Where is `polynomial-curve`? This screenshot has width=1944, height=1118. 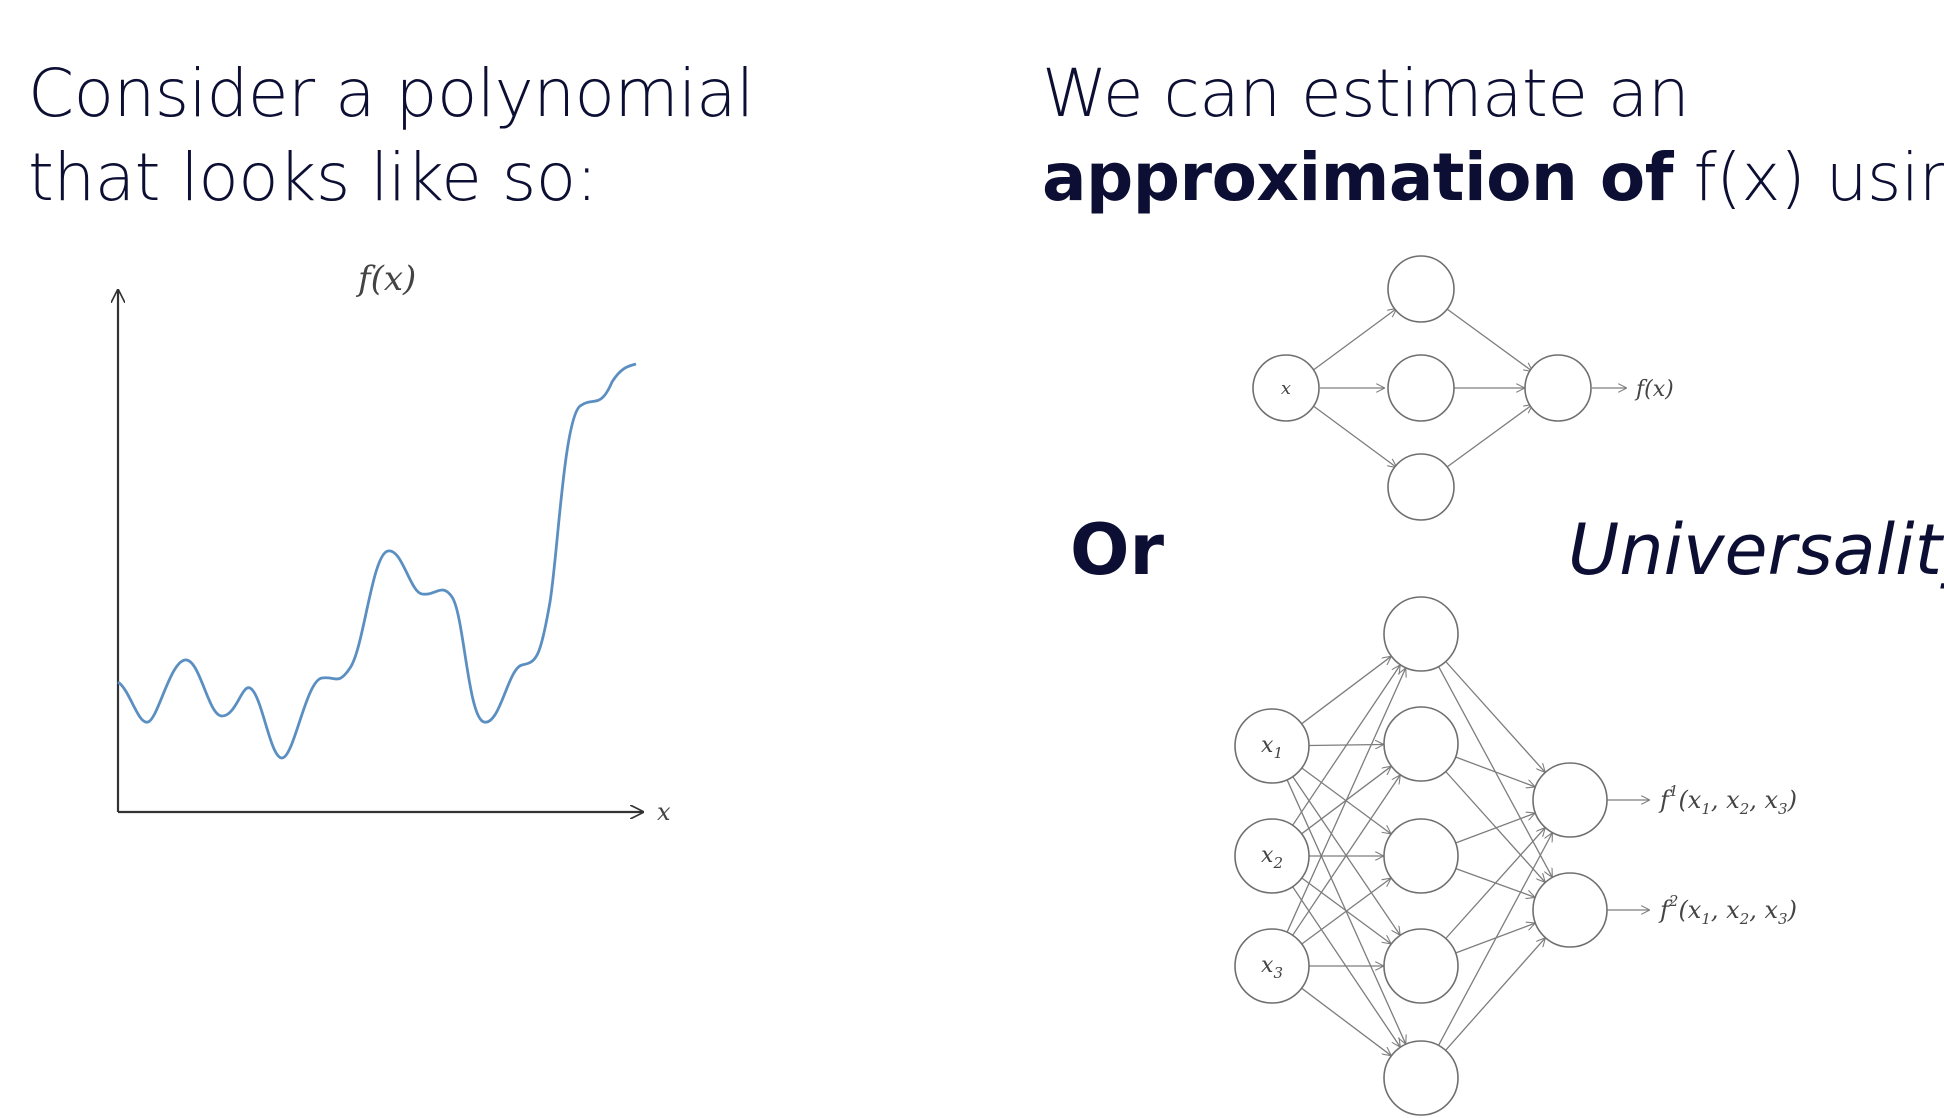
polynomial-curve is located at coordinates (377, 561).